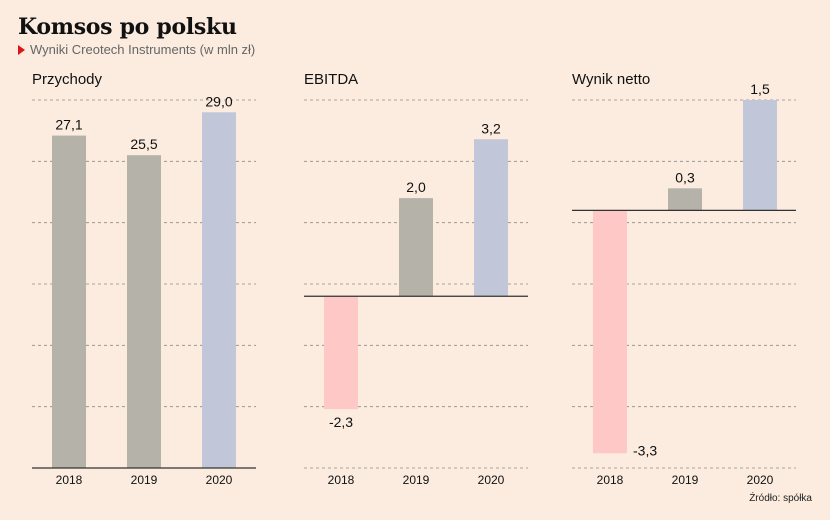 The image size is (830, 520). Describe the element at coordinates (760, 89) in the screenshot. I see `data-label: 1,5` at that location.